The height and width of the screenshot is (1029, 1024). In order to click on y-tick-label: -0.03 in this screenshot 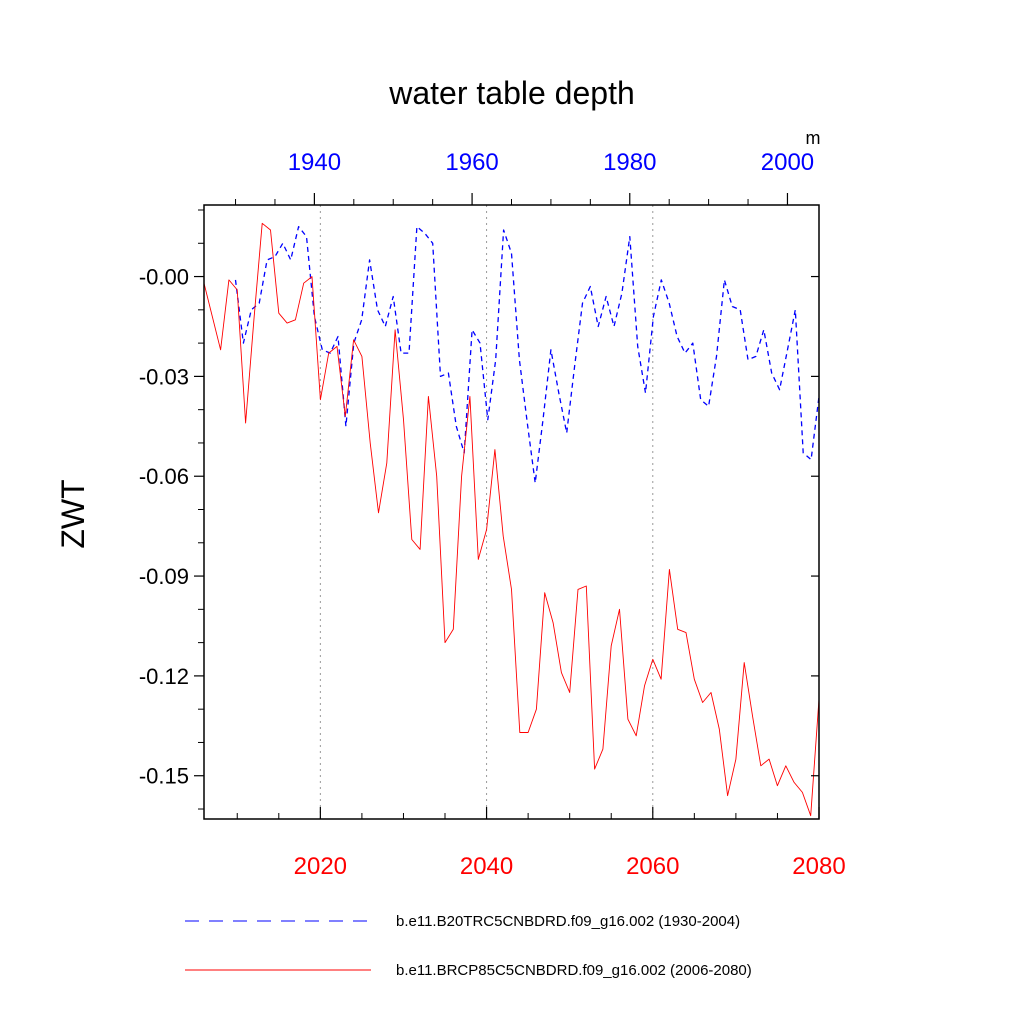, I will do `click(164, 376)`.